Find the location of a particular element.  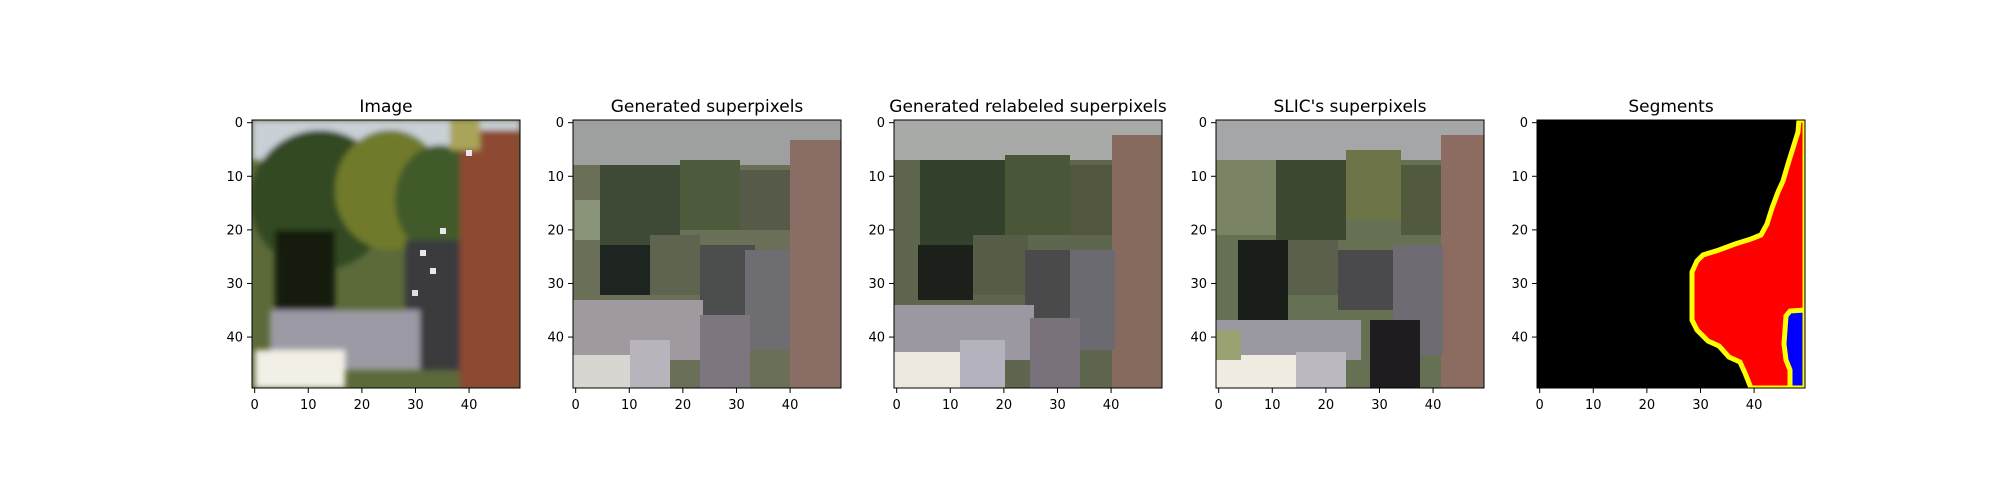

panel-title: Generated superpixels is located at coordinates (707, 107).